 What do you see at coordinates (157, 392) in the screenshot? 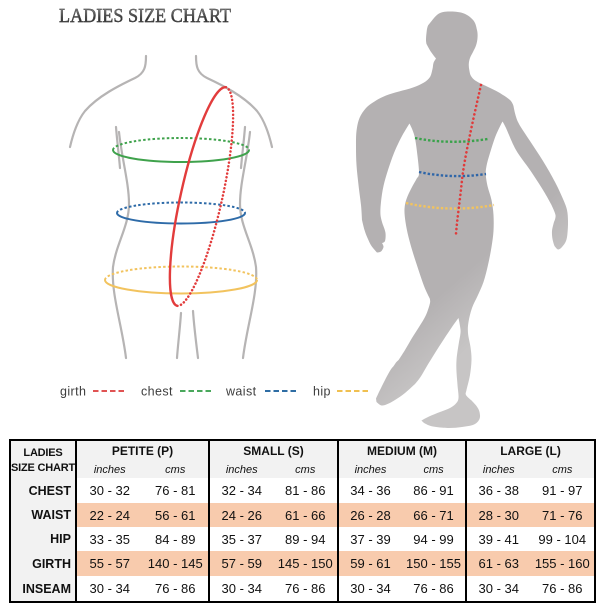
I see `svg-text: chest` at bounding box center [157, 392].